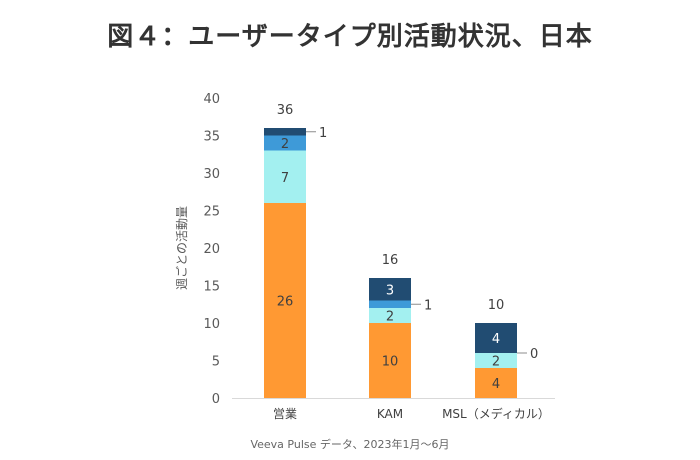 The image size is (700, 460). I want to click on total-label: 10, so click(496, 305).